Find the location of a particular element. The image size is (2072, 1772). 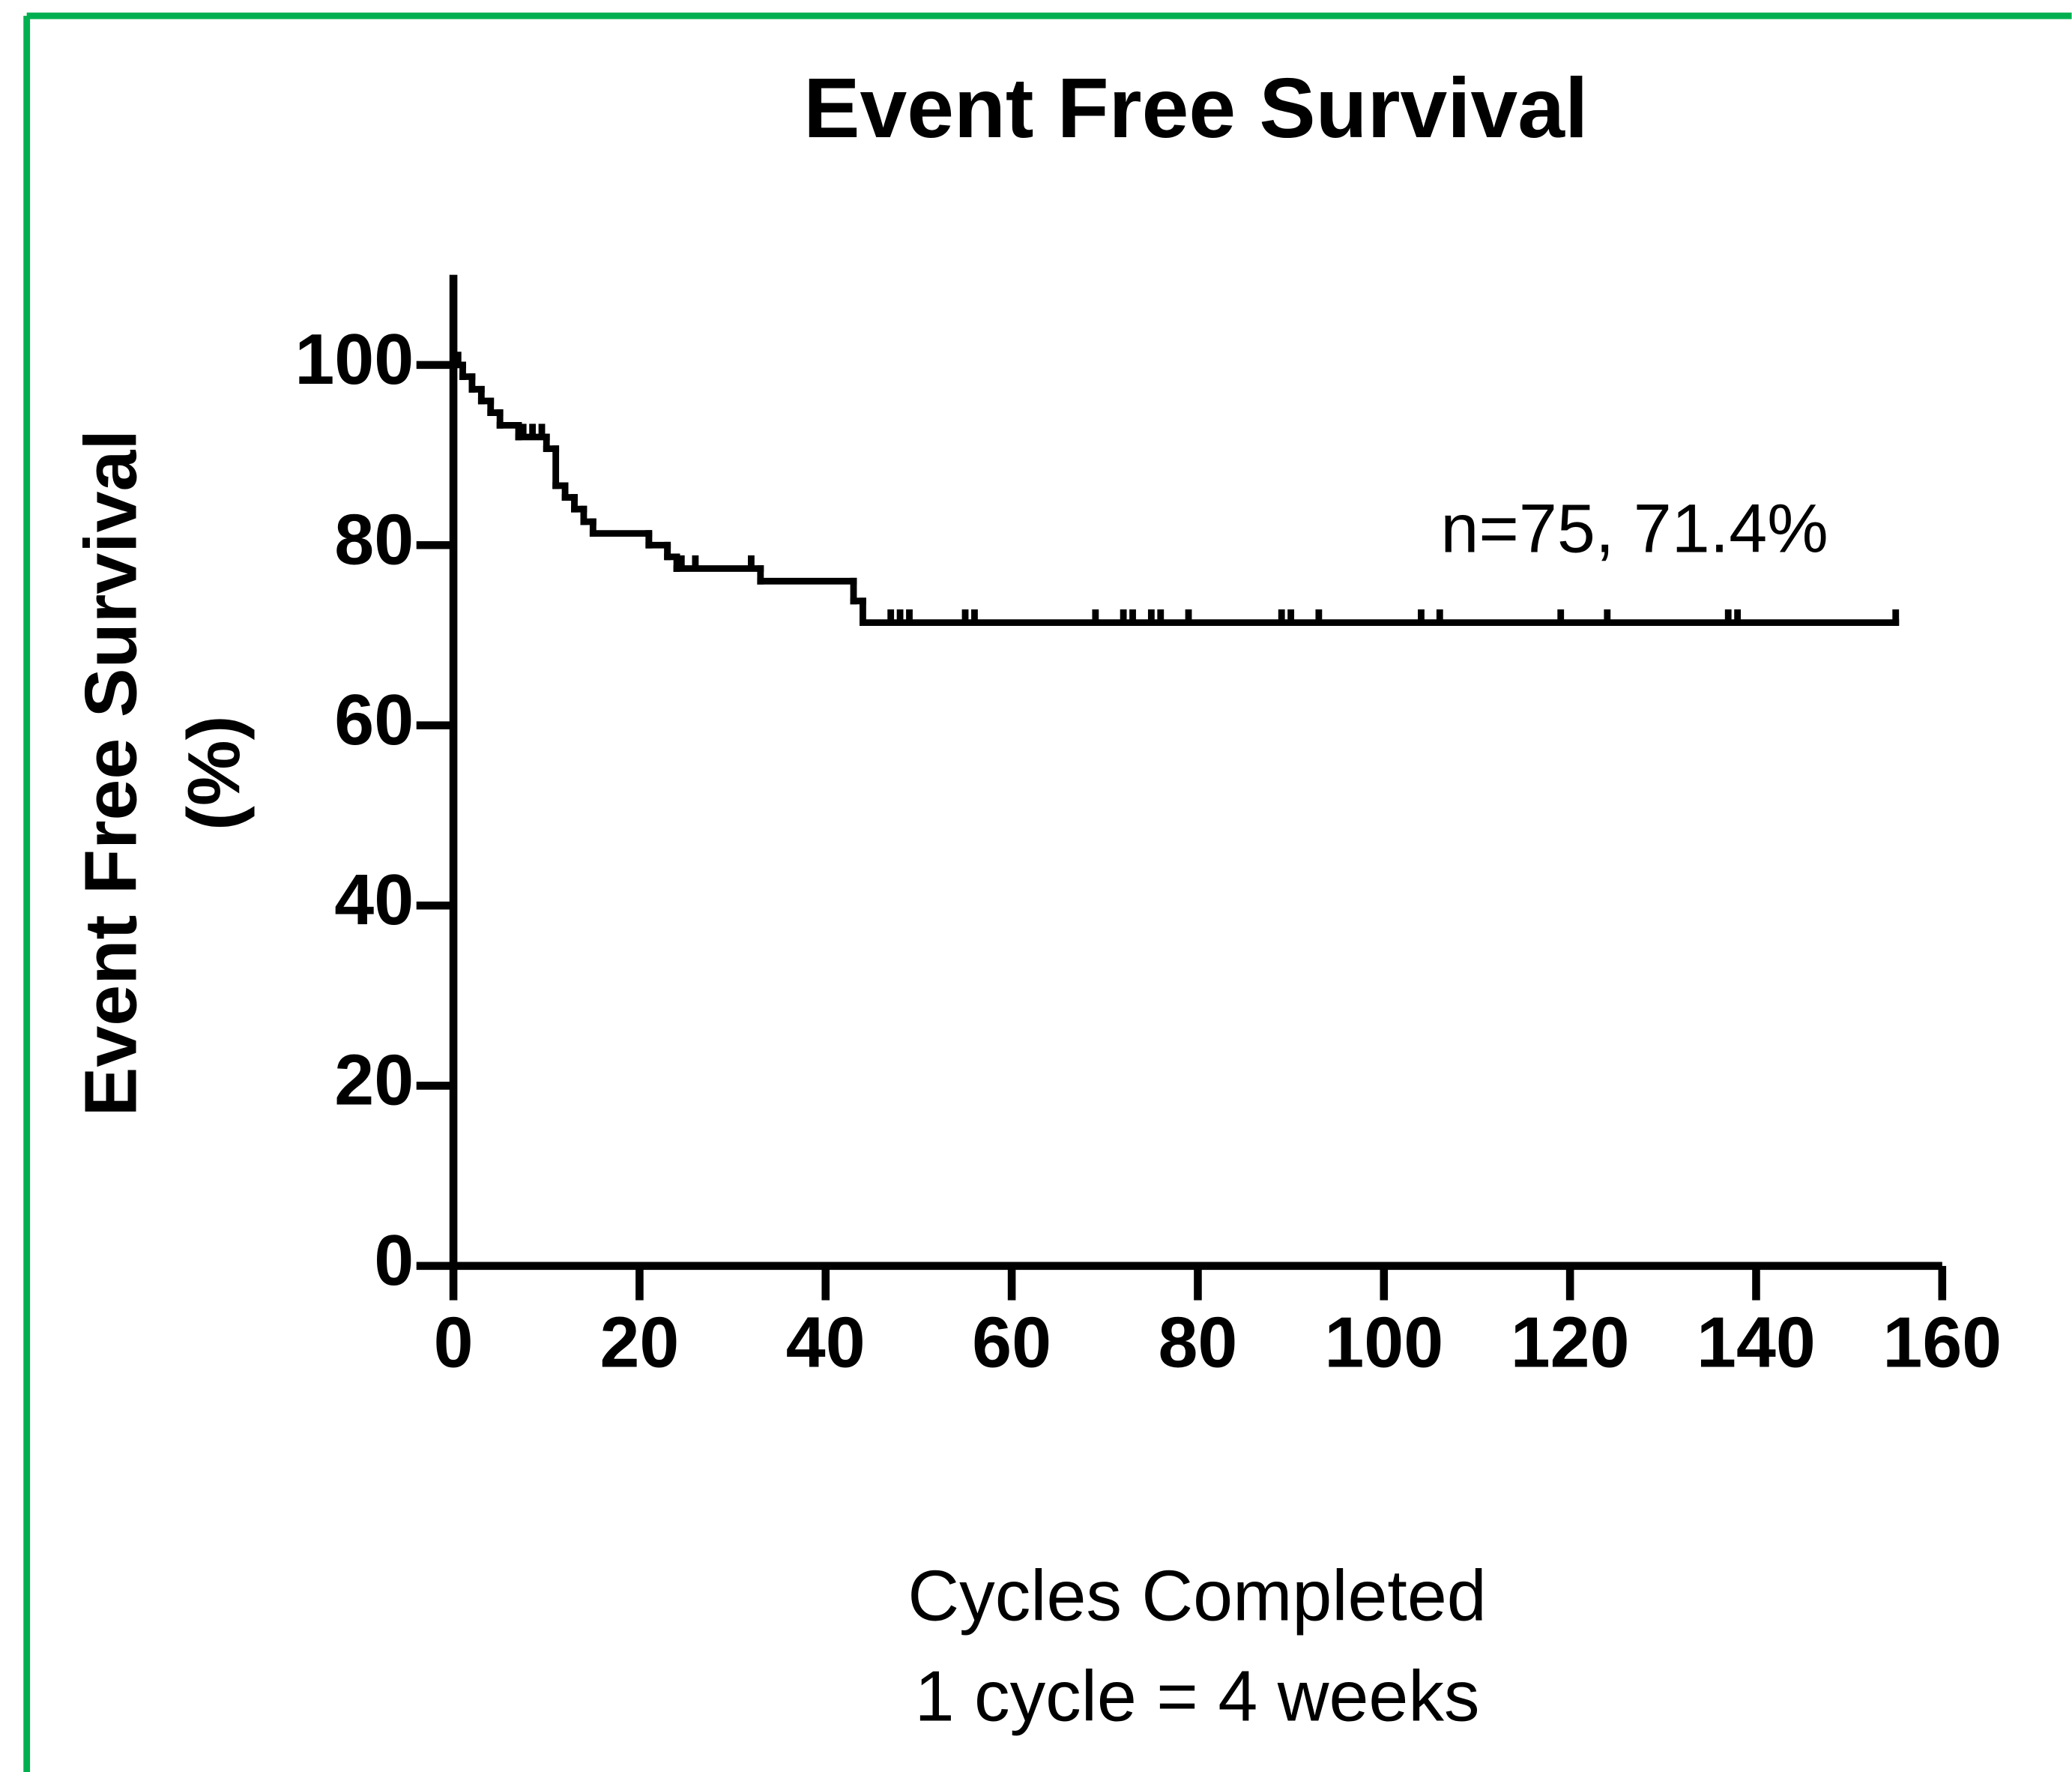

x-tick-label: 20 is located at coordinates (639, 1342).